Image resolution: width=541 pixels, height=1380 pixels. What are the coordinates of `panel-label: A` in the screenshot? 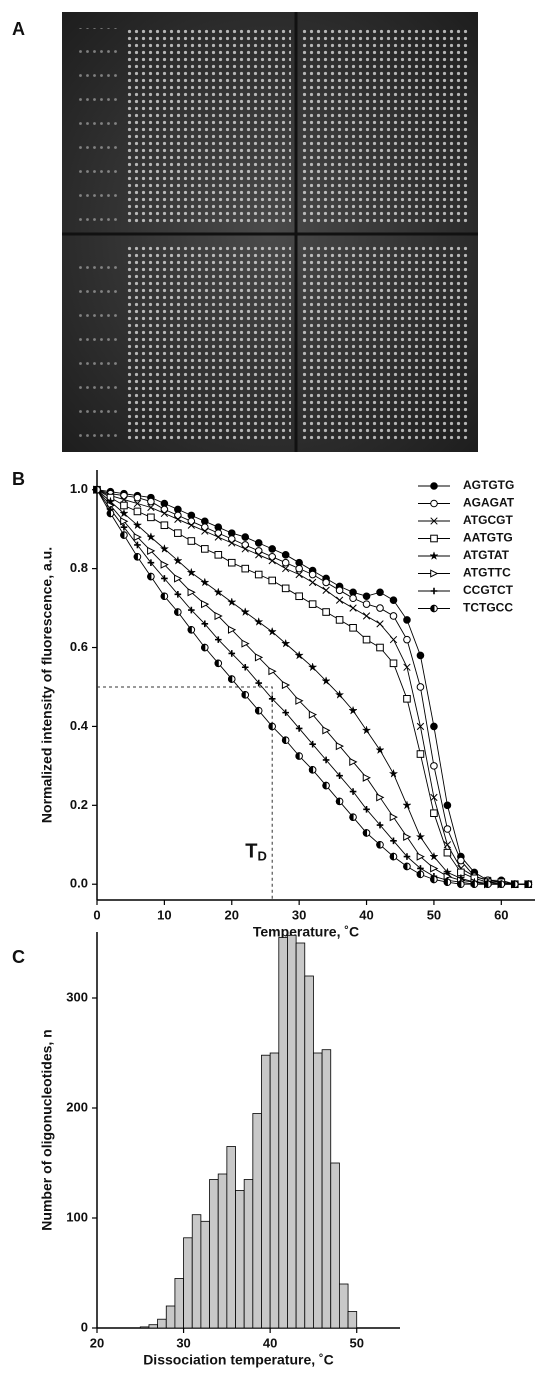 It's located at (18, 29).